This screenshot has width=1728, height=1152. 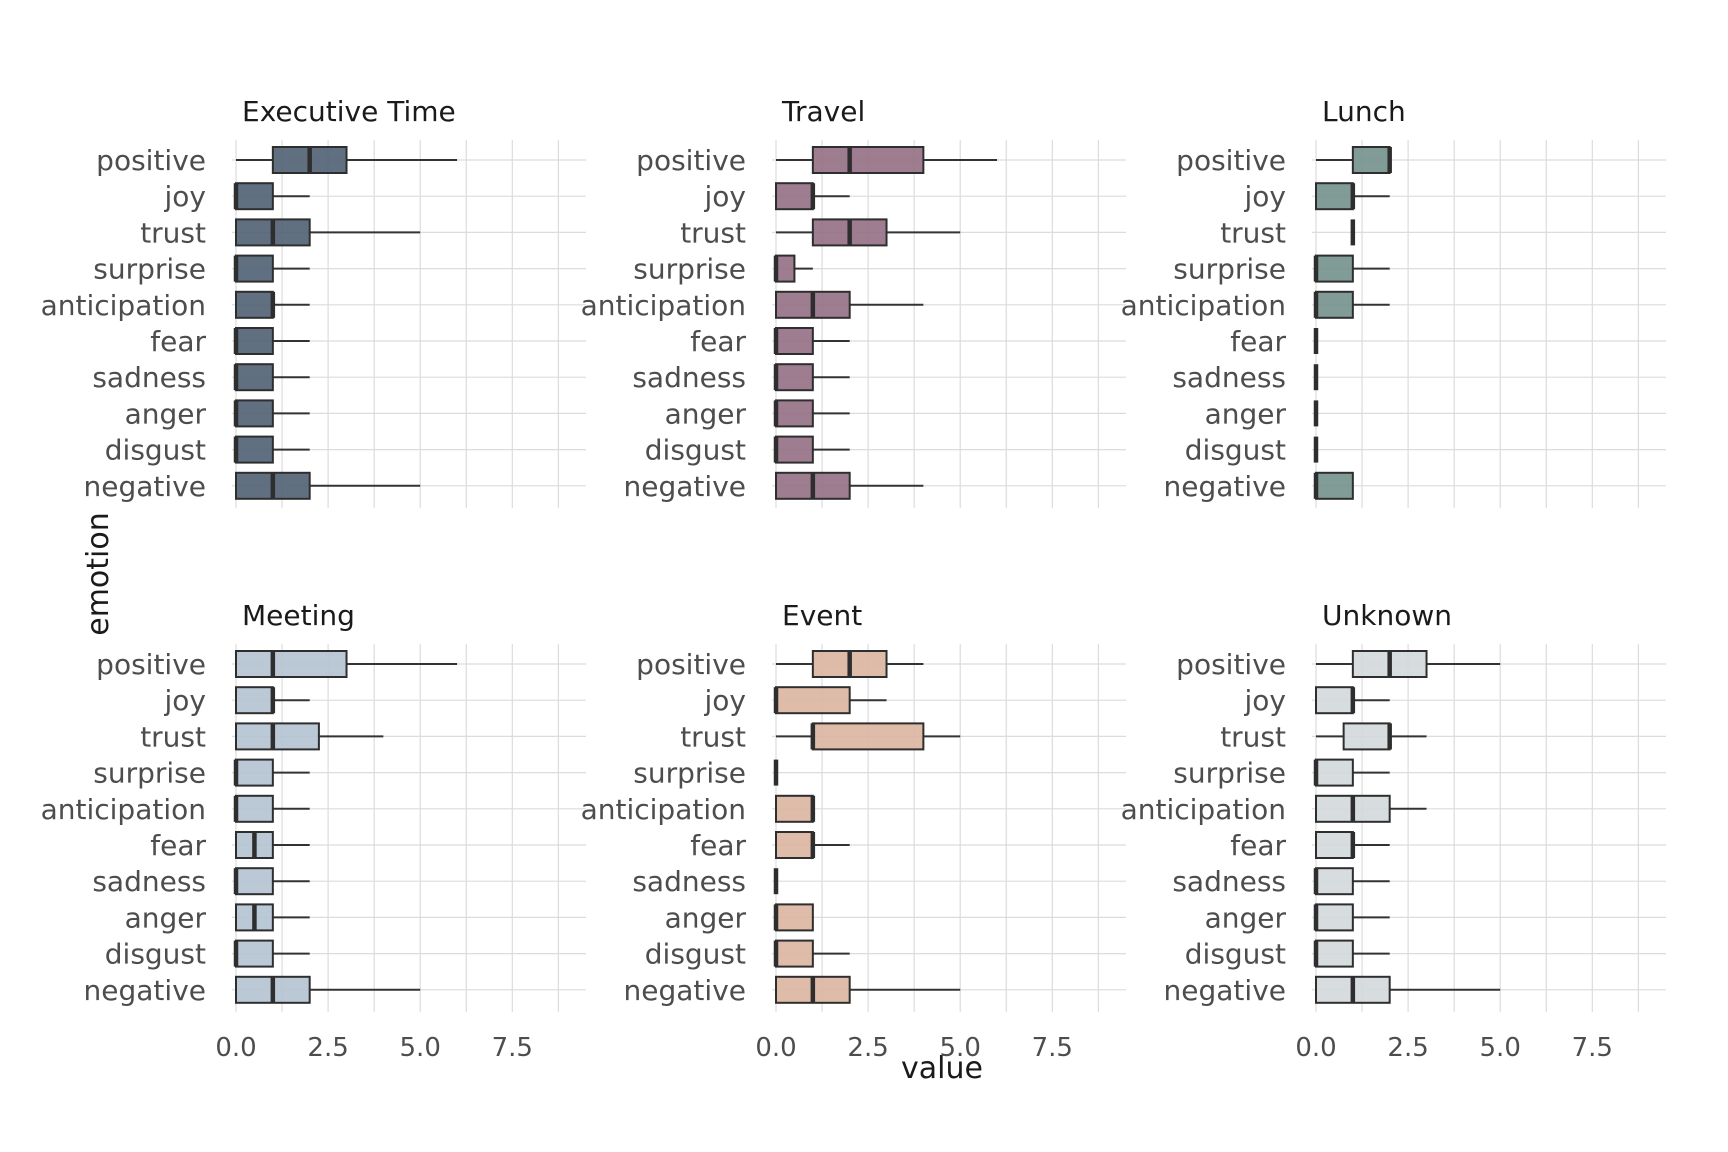 I want to click on y-axis-title: emotion, so click(x=98, y=574).